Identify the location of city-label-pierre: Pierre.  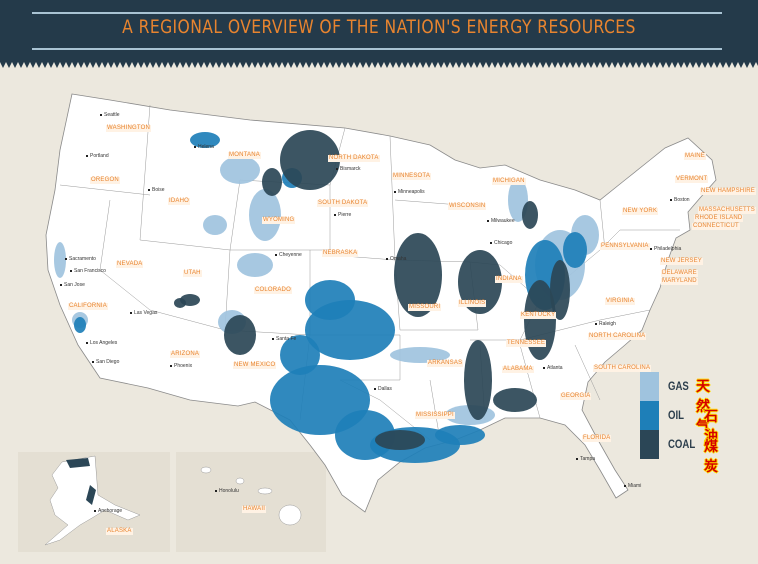
(342, 215).